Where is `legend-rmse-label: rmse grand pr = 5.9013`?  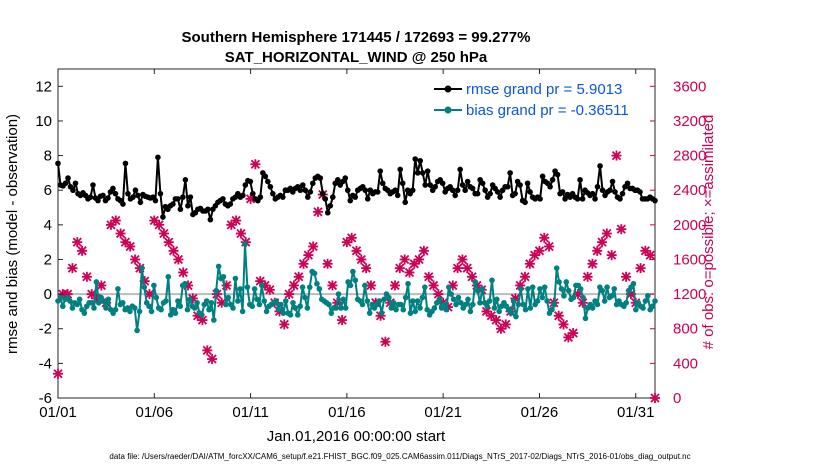 legend-rmse-label: rmse grand pr = 5.9013 is located at coordinates (544, 89).